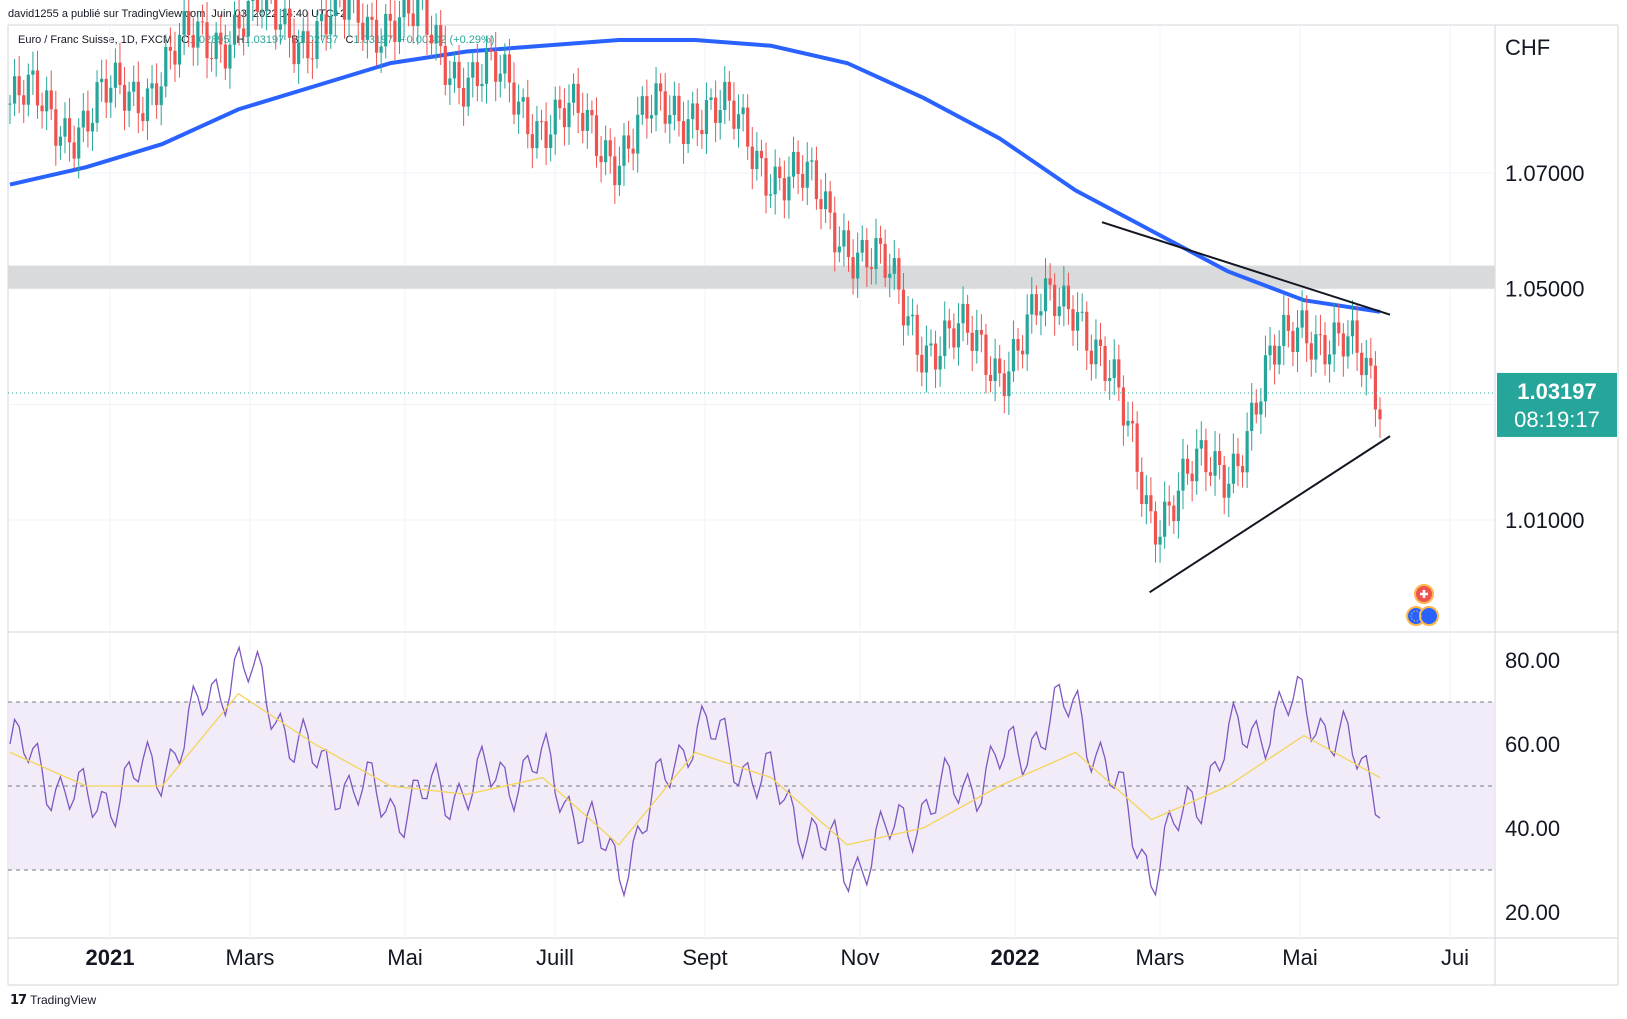  What do you see at coordinates (1545, 289) in the screenshot?
I see `price-tick-label: 1.05000` at bounding box center [1545, 289].